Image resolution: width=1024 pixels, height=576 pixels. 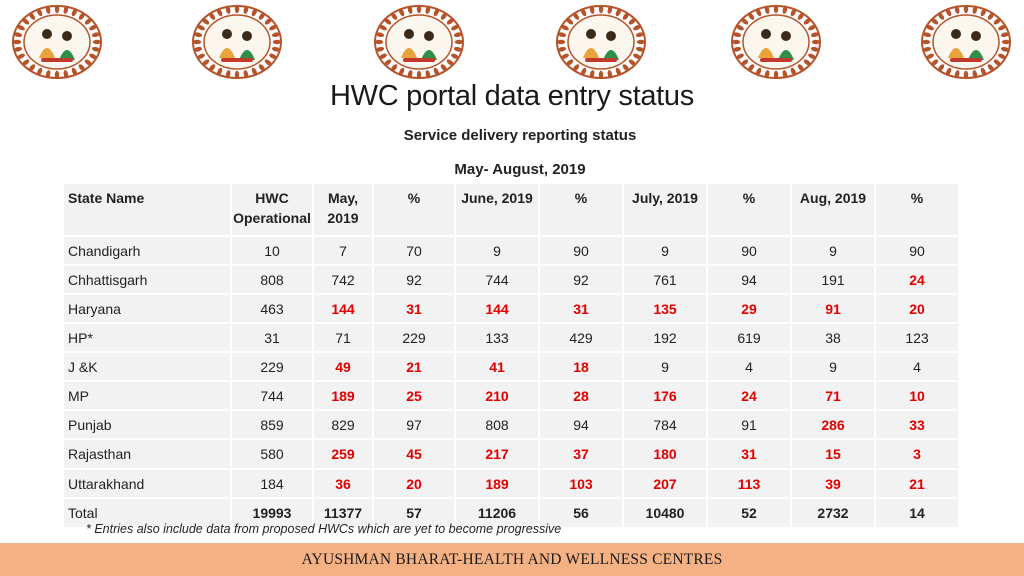 What do you see at coordinates (147, 209) in the screenshot?
I see `column-header: State Name` at bounding box center [147, 209].